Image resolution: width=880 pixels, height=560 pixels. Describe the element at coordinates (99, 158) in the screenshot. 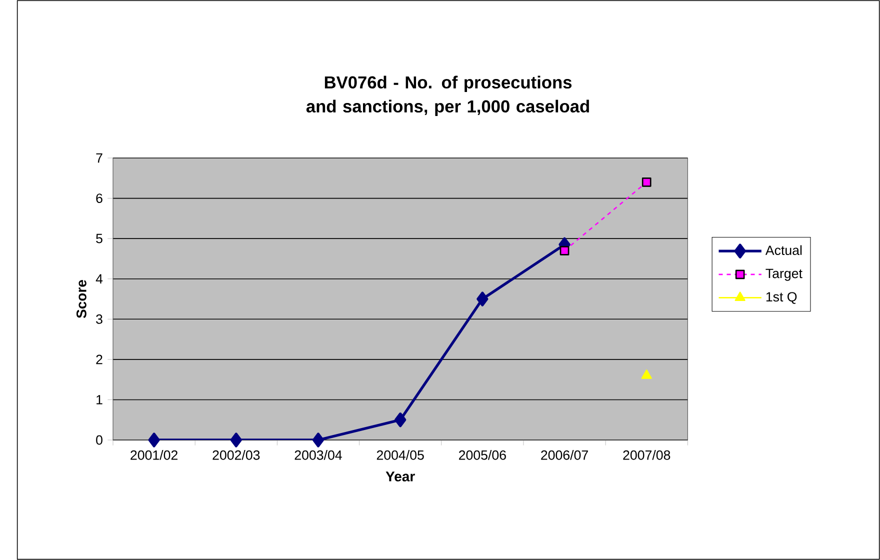

I see `y-tick-label: 7` at that location.